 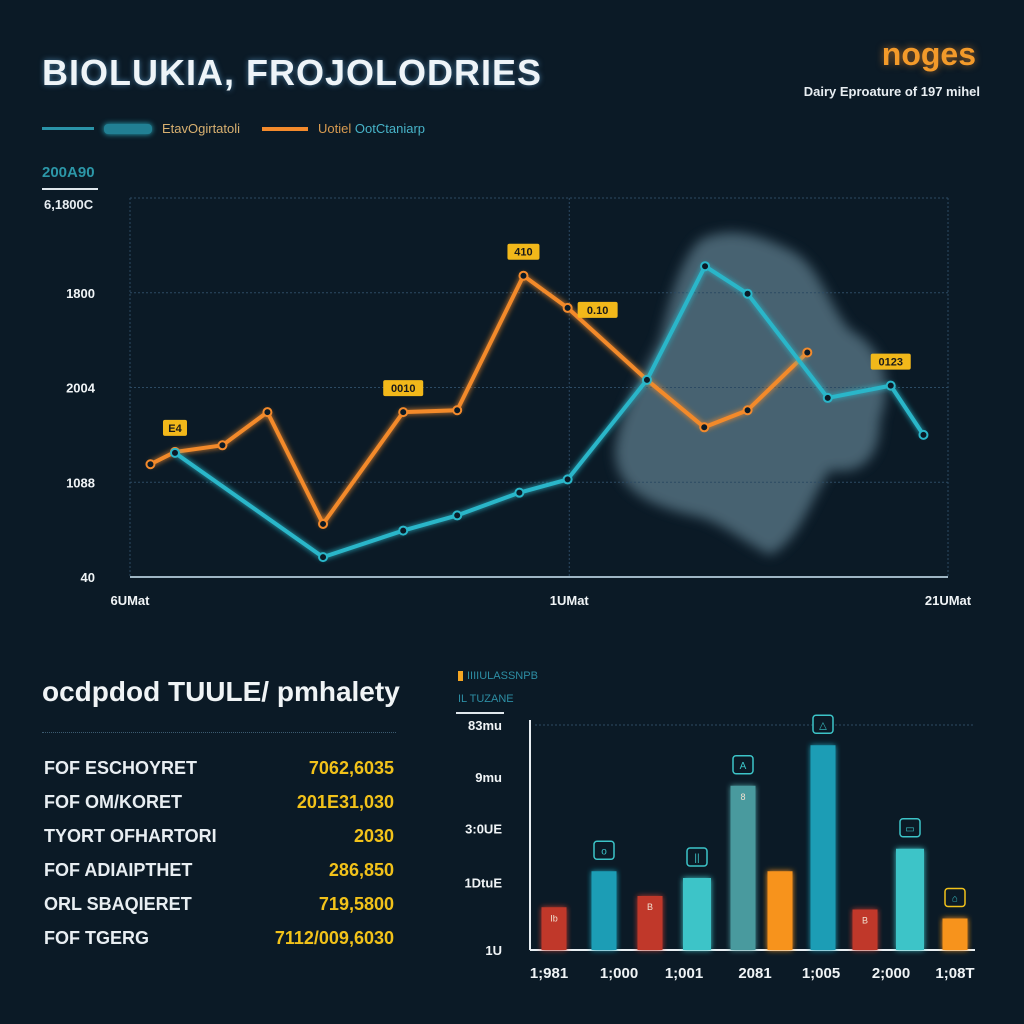 What do you see at coordinates (488, 777) in the screenshot?
I see `bar-y-tick-label: 9mu` at bounding box center [488, 777].